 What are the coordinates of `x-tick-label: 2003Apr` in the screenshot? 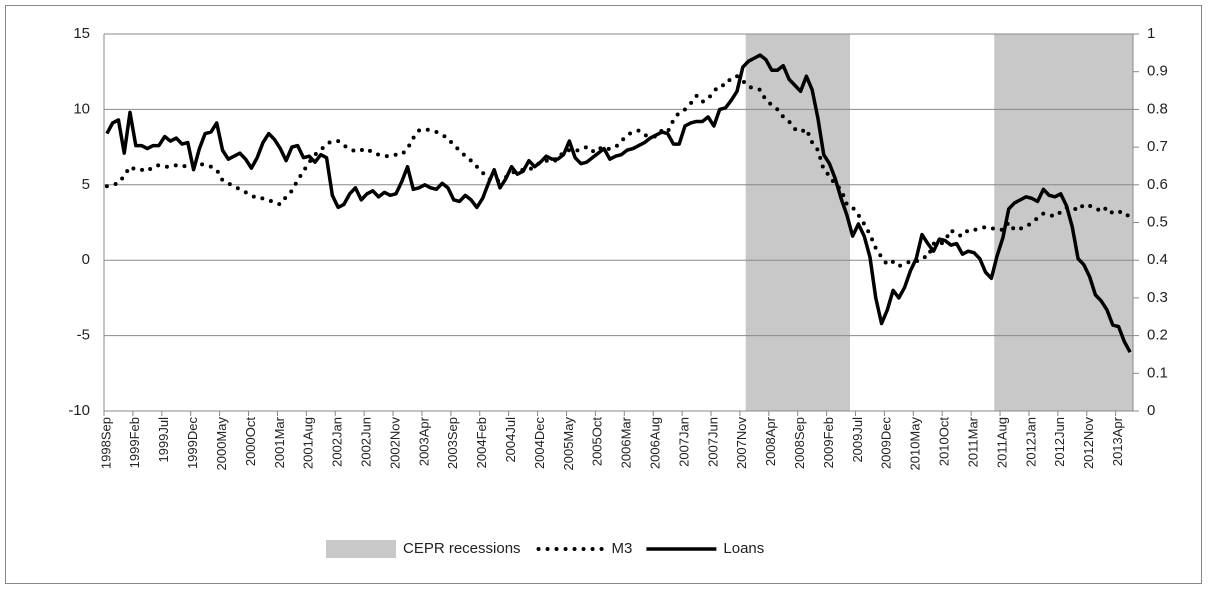 It's located at (423, 441).